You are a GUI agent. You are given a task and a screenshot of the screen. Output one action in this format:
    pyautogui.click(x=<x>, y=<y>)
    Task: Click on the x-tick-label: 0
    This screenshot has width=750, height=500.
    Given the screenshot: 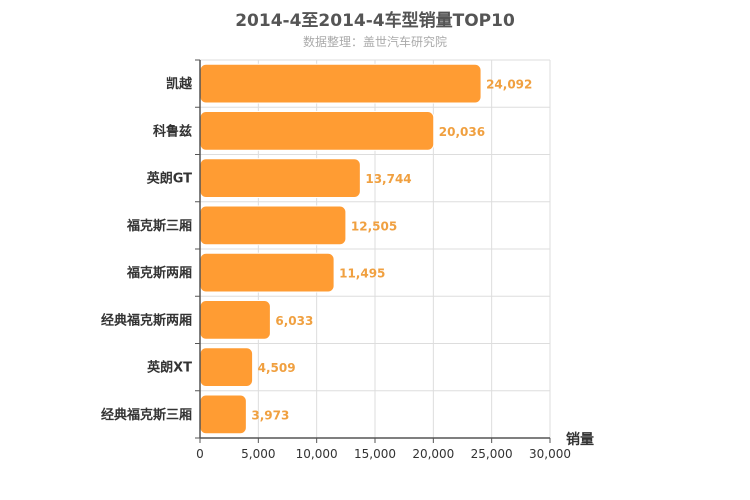 What is the action you would take?
    pyautogui.click(x=200, y=454)
    